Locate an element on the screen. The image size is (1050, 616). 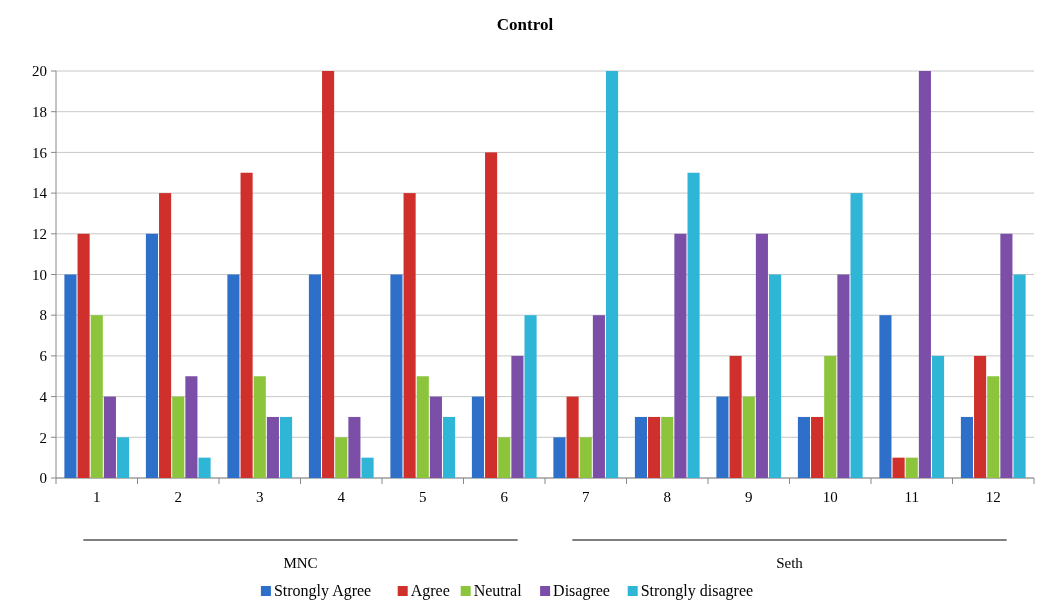
x-tick-label: 12 is located at coordinates (993, 497).